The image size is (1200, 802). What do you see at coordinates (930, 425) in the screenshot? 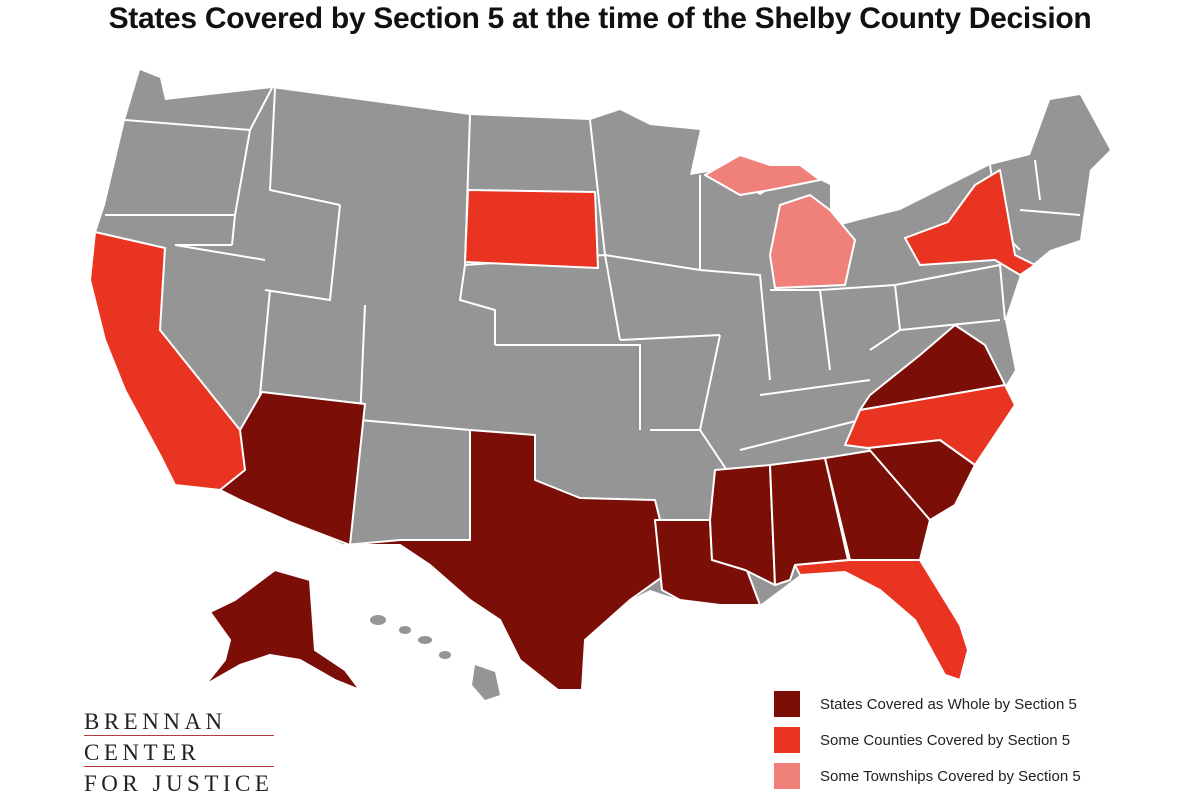
I see `state-north-carolina` at bounding box center [930, 425].